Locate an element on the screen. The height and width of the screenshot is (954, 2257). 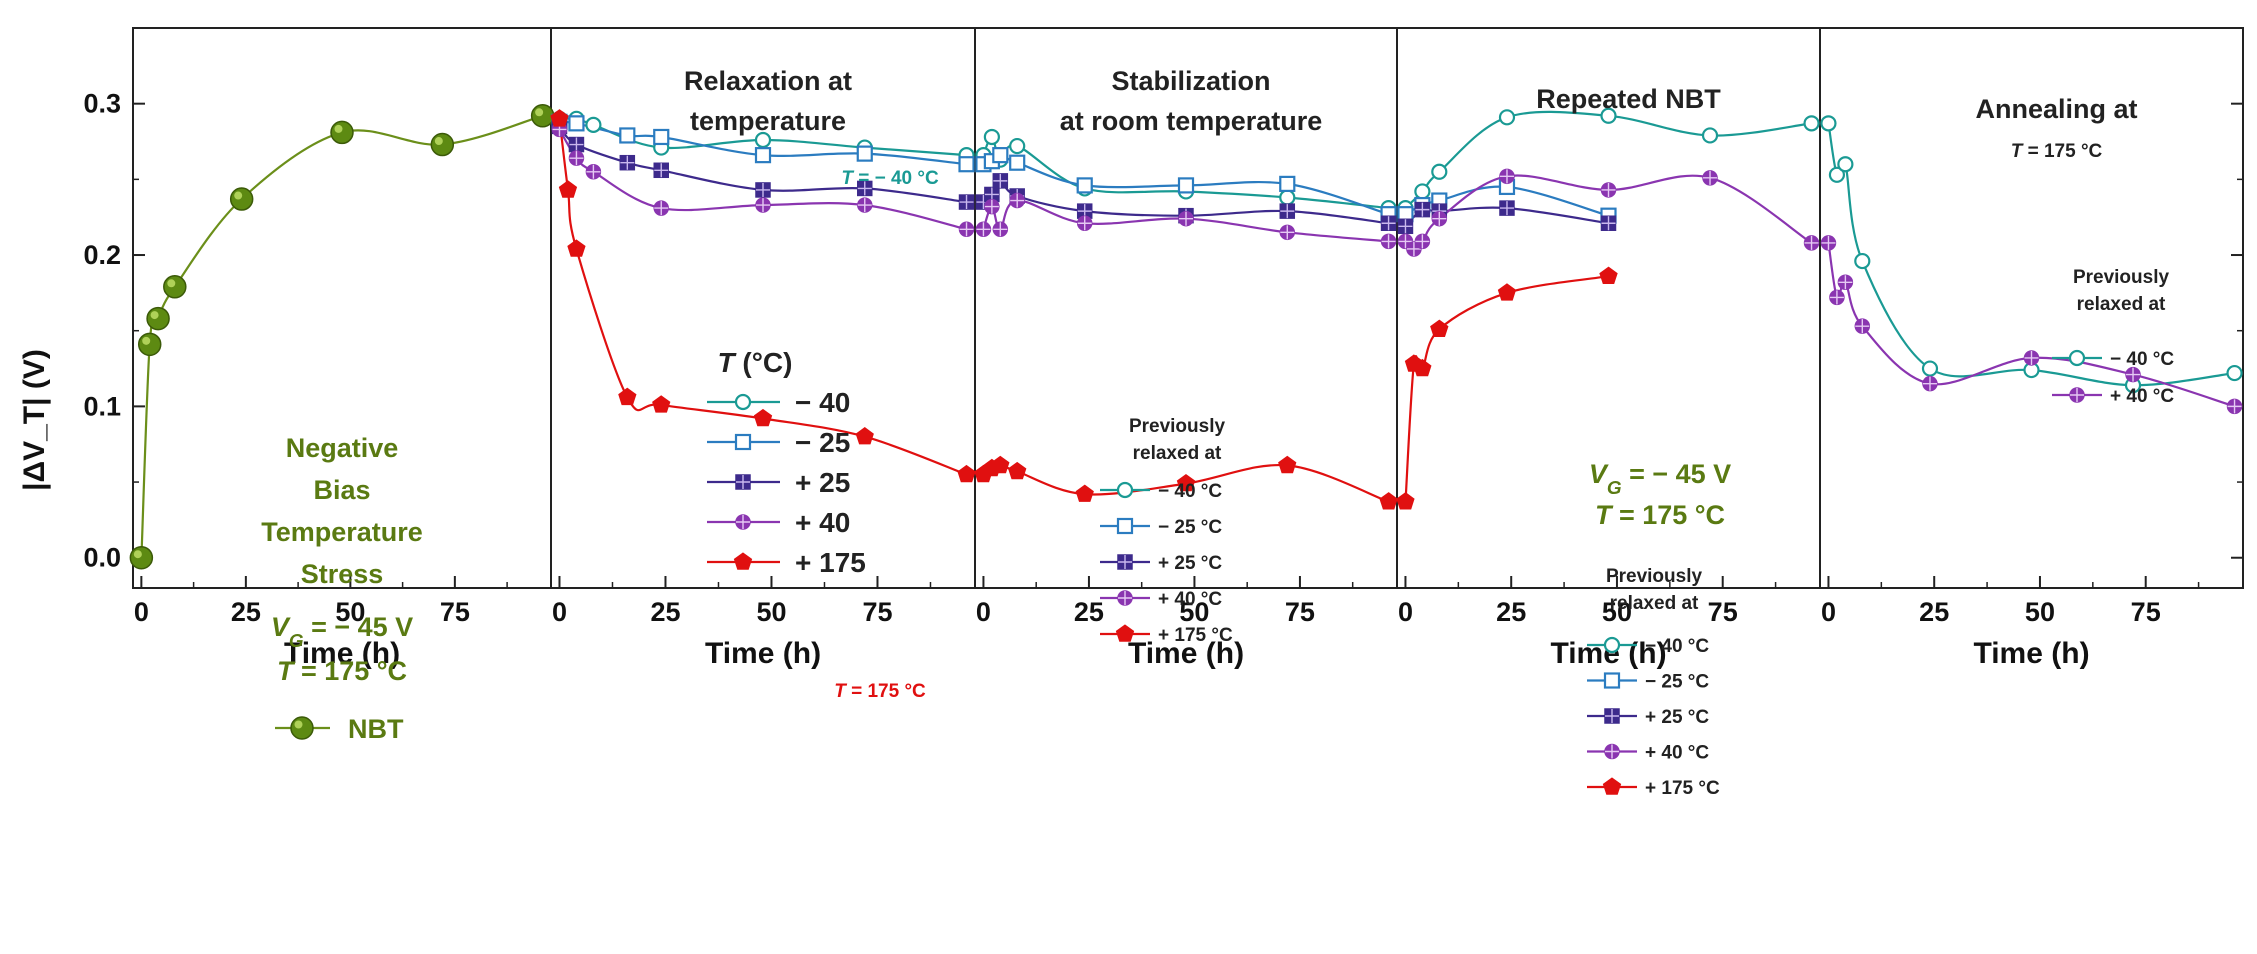
p1-t-label: T = 175 °C is located at coordinates (342, 671).